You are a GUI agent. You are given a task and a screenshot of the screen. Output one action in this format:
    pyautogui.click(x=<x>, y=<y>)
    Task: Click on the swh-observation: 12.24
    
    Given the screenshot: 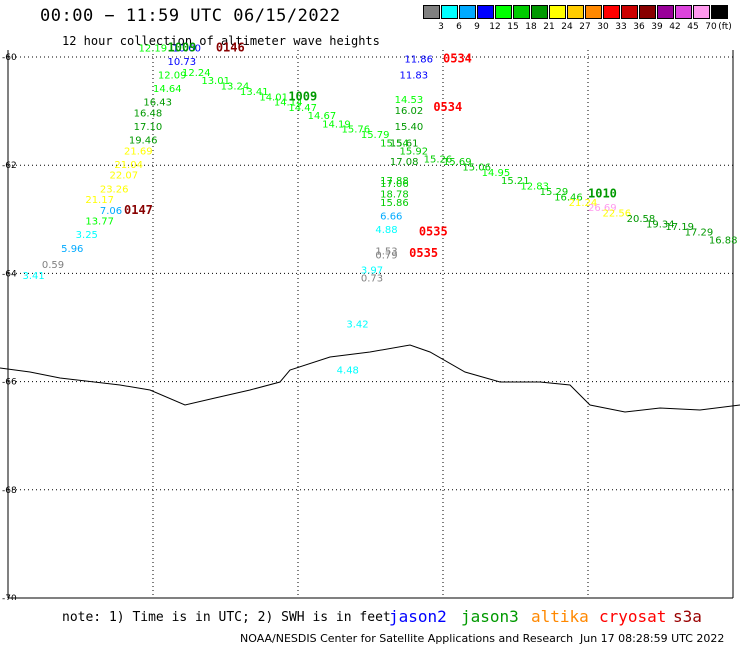 What is the action you would take?
    pyautogui.click(x=196, y=73)
    